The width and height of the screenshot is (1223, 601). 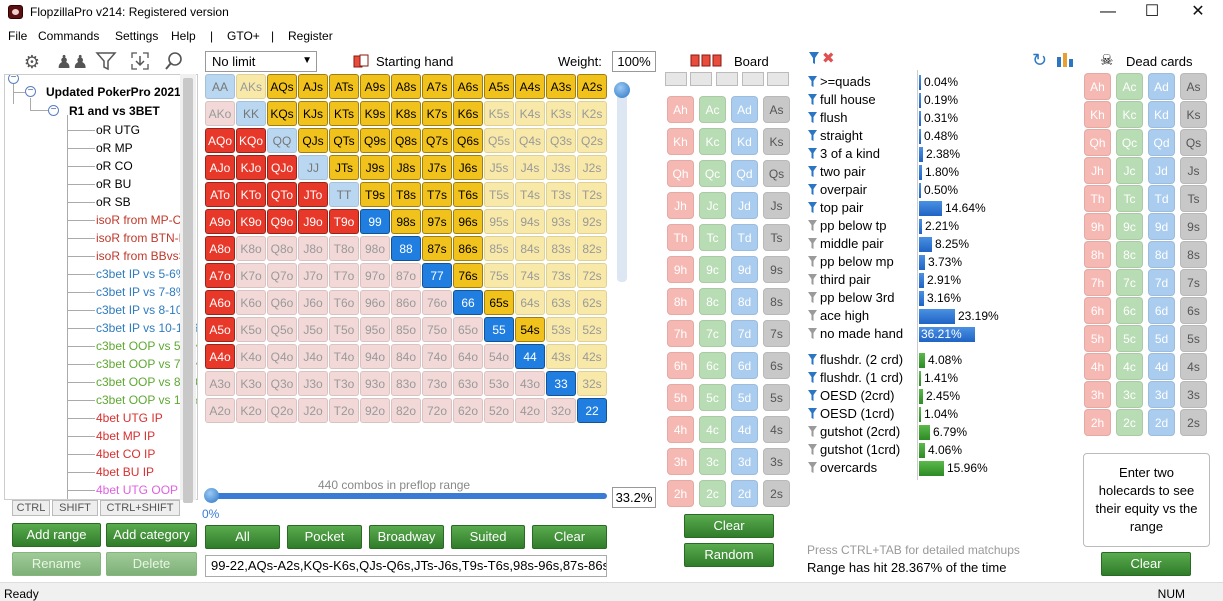 What do you see at coordinates (282, 356) in the screenshot?
I see `hand-cell: Q4o` at bounding box center [282, 356].